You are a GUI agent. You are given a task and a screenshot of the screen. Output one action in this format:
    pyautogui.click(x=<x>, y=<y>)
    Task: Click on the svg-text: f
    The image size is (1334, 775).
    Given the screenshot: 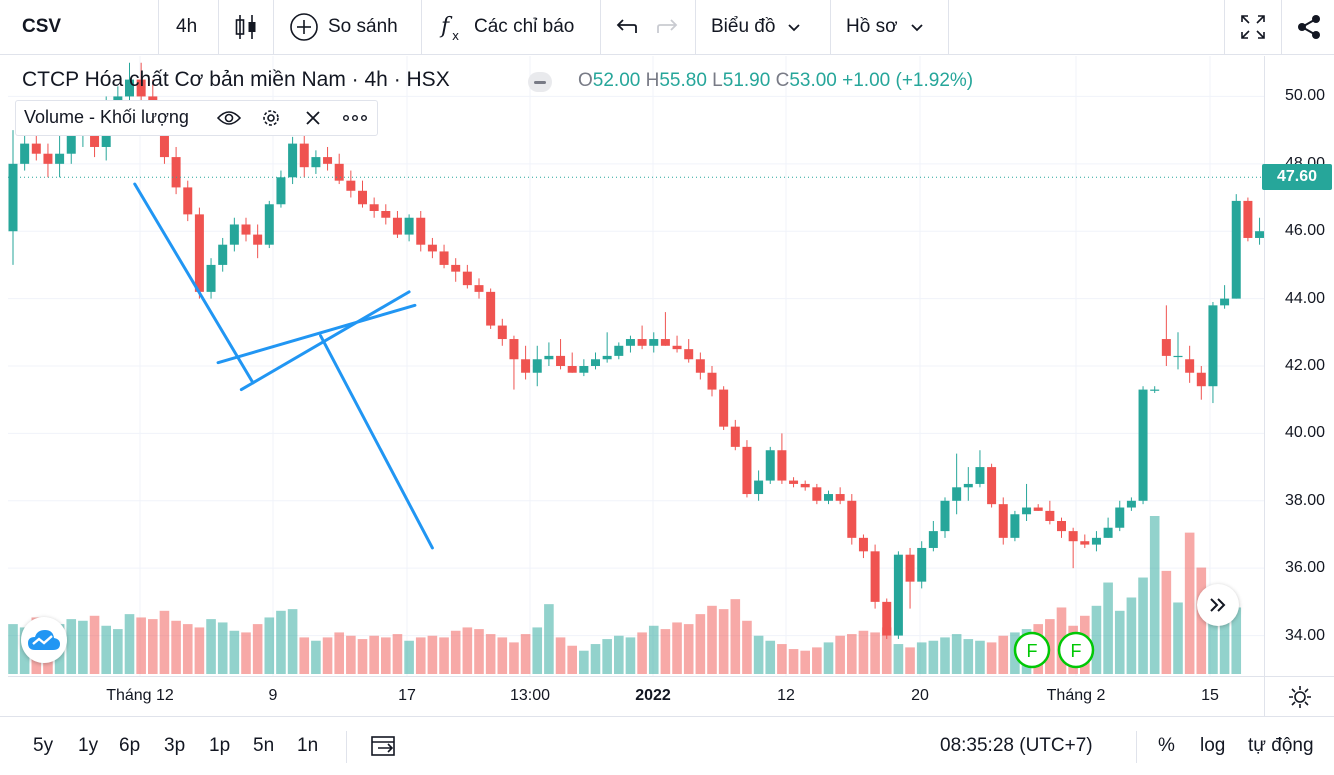 What is the action you would take?
    pyautogui.click(x=446, y=26)
    